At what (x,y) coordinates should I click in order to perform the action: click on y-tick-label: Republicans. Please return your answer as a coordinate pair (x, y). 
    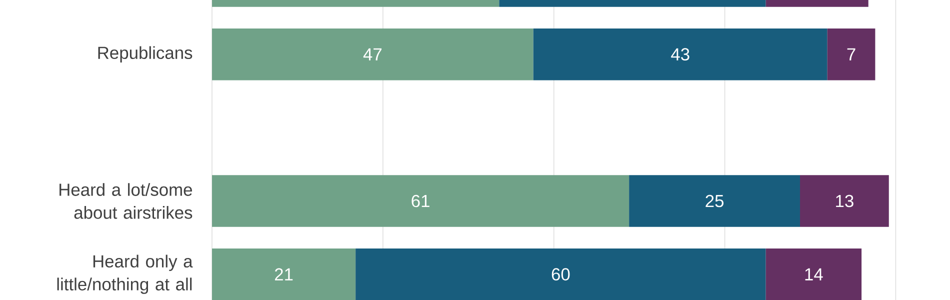
    Looking at the image, I should click on (145, 54).